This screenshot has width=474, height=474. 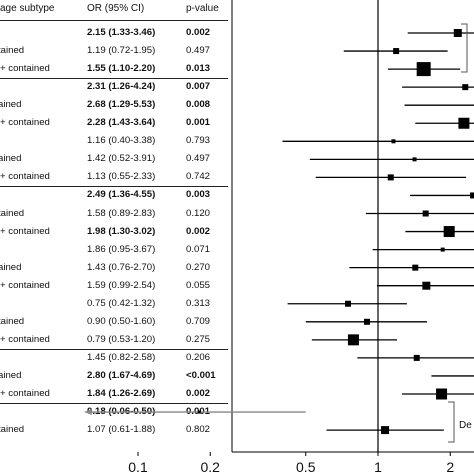 What do you see at coordinates (121, 430) in the screenshot?
I see `row-or-ci: 1.07 (0.61-1.88)` at bounding box center [121, 430].